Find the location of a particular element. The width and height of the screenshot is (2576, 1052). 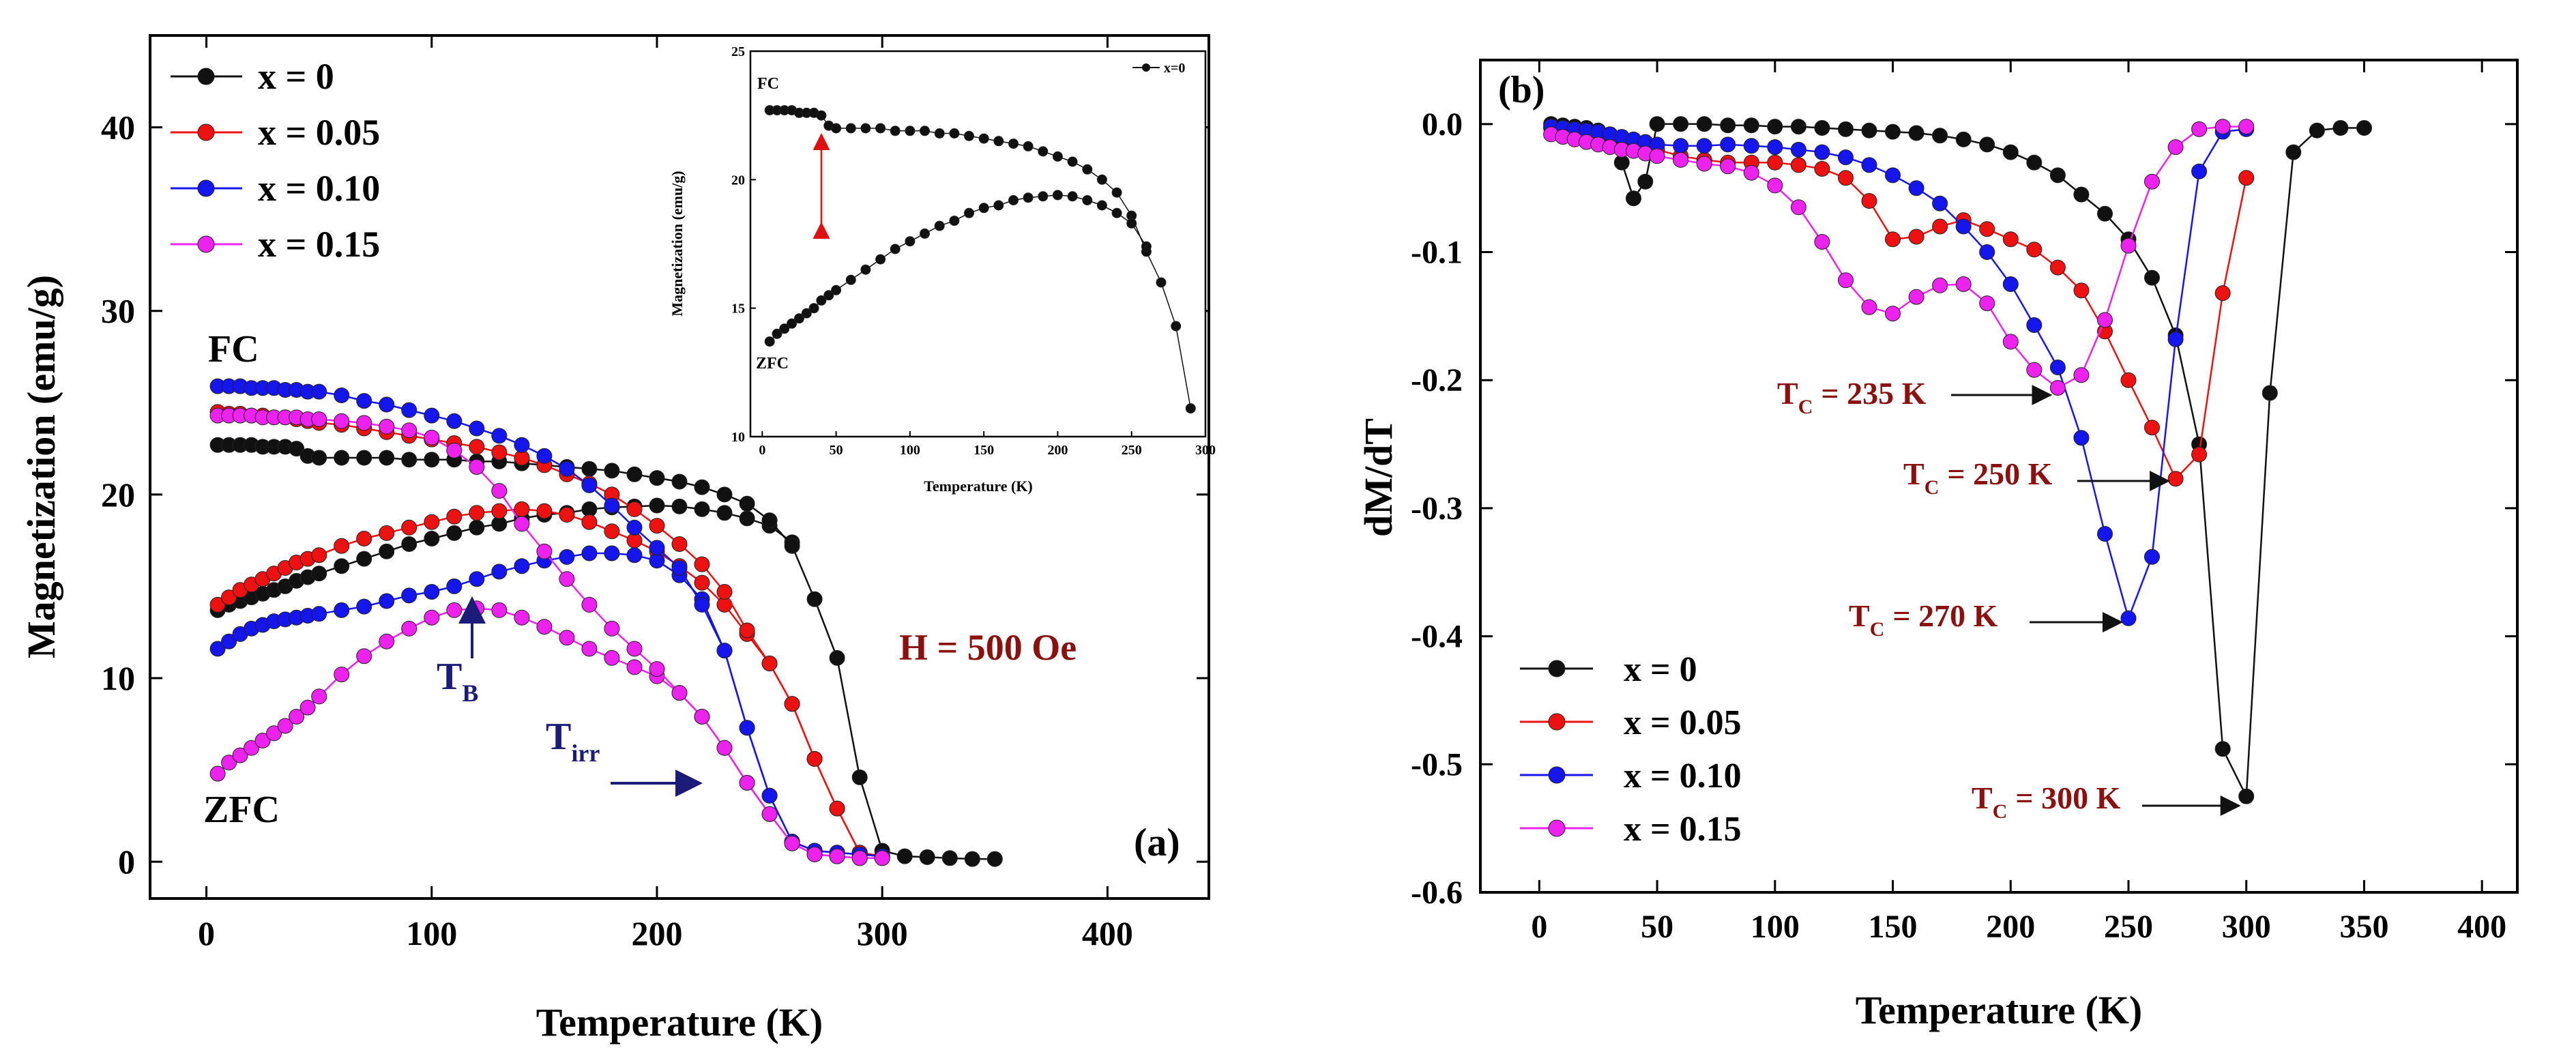

inset-ytick-label: 25 is located at coordinates (738, 51).